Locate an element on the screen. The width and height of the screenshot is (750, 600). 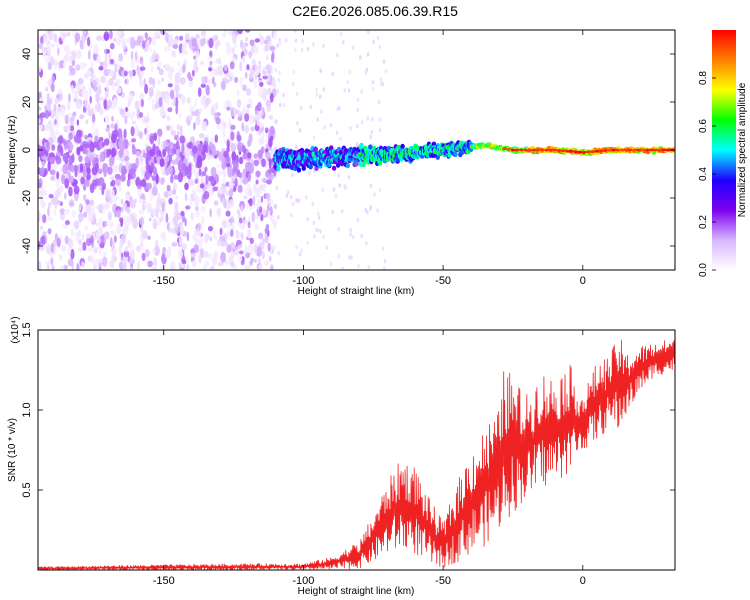
snr-x-tick-label: 0 is located at coordinates (583, 581).